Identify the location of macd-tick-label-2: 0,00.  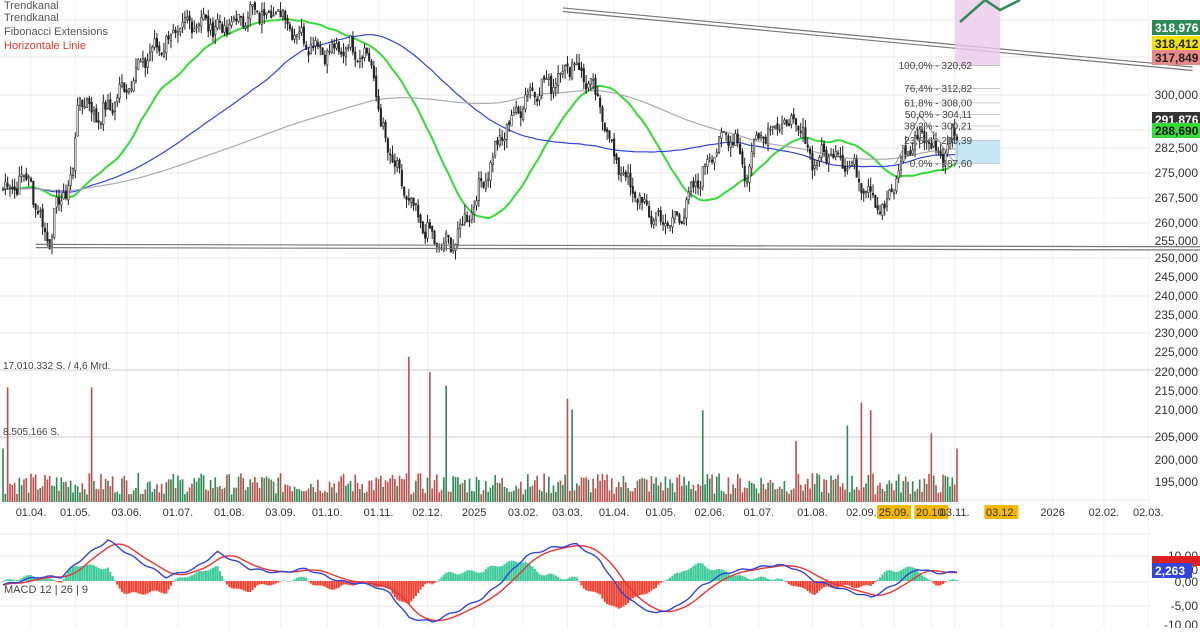
(1187, 582).